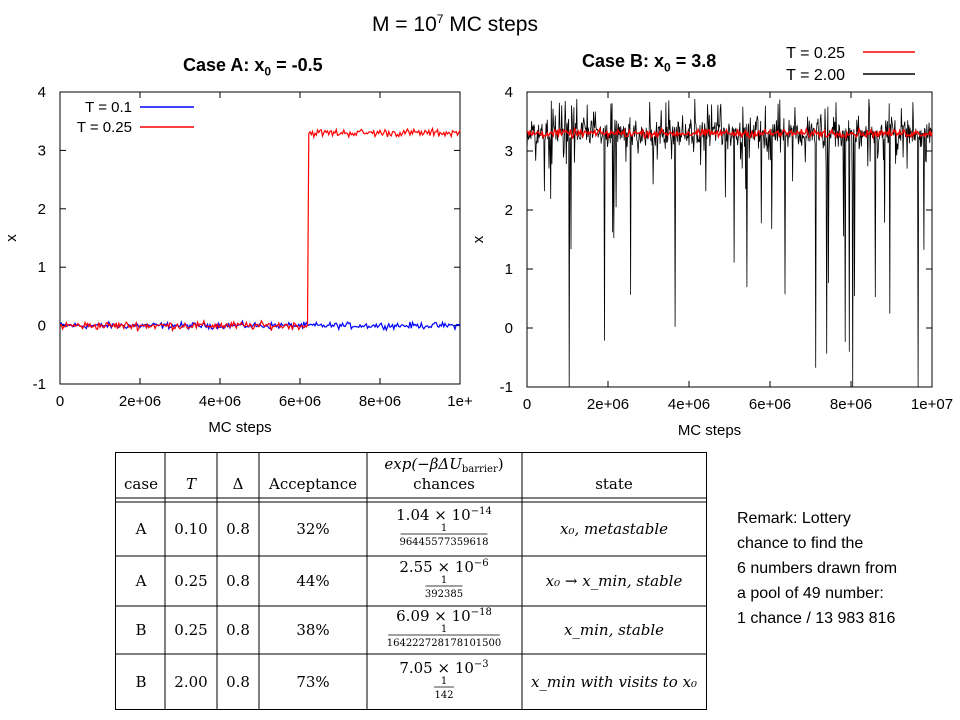  Describe the element at coordinates (614, 682) in the screenshot. I see `cell-state: x_min with visits to x₀` at that location.